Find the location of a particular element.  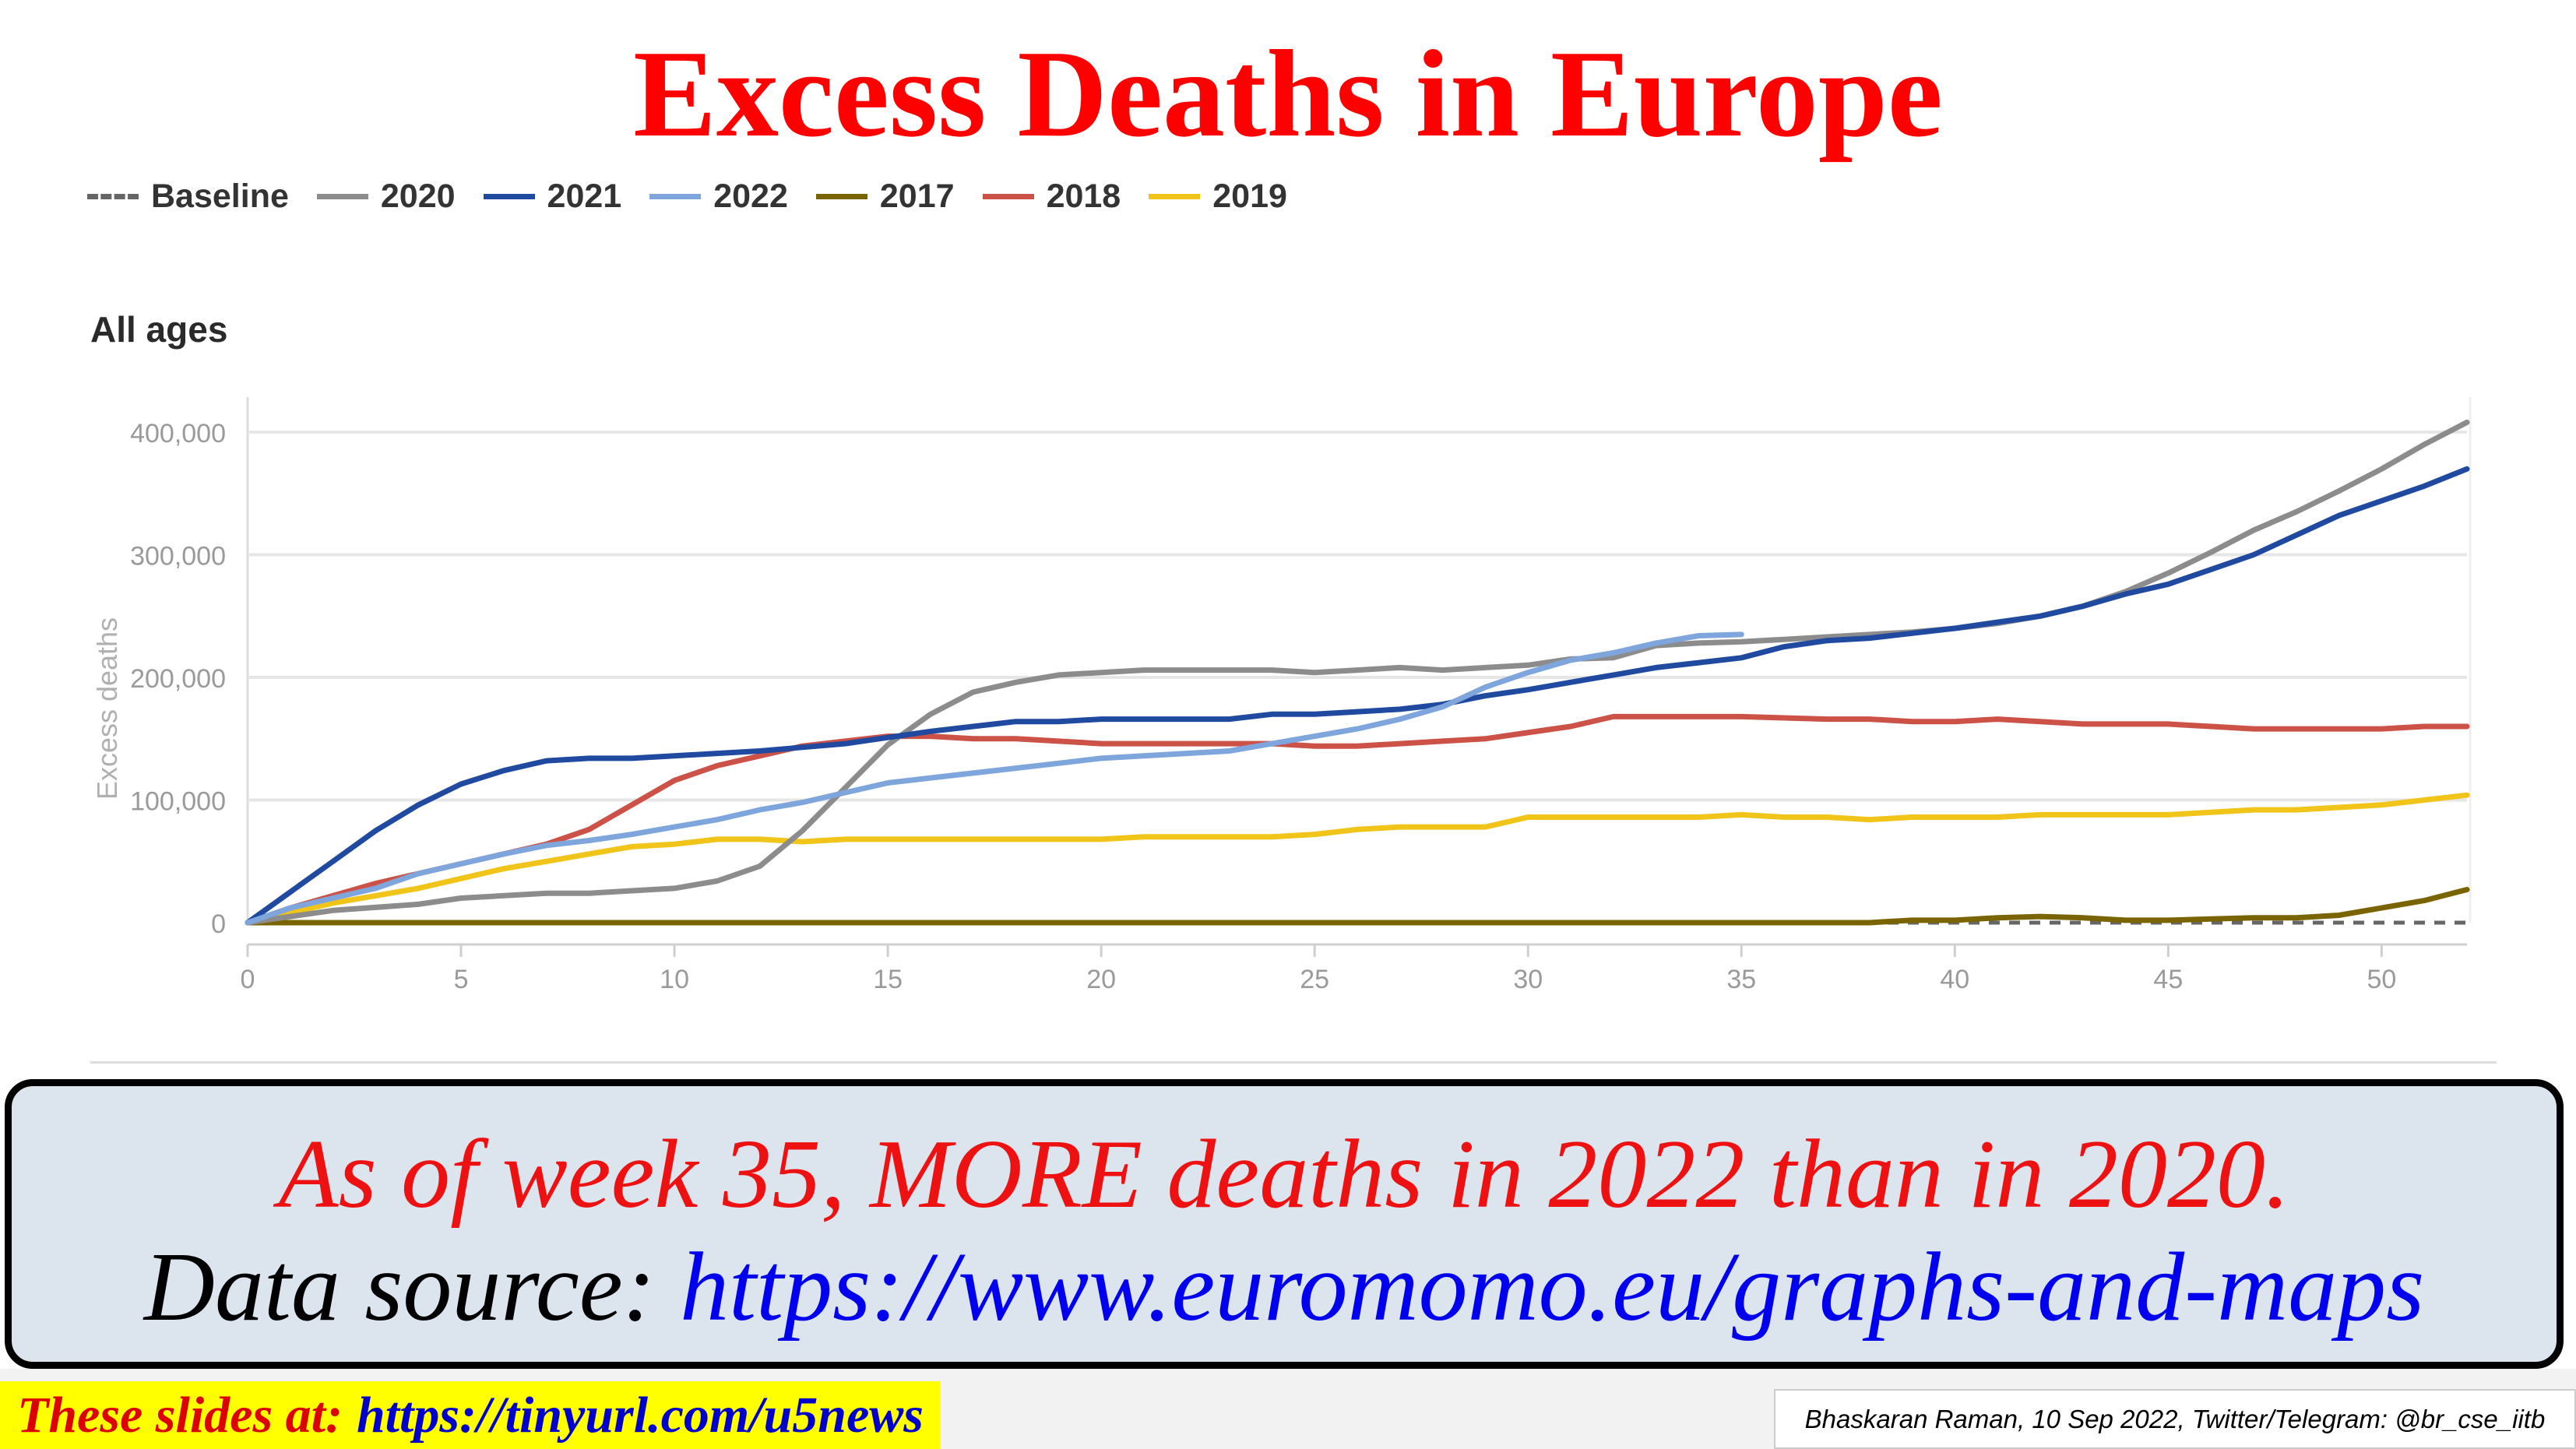

x-tick-label: 40 is located at coordinates (1954, 980).